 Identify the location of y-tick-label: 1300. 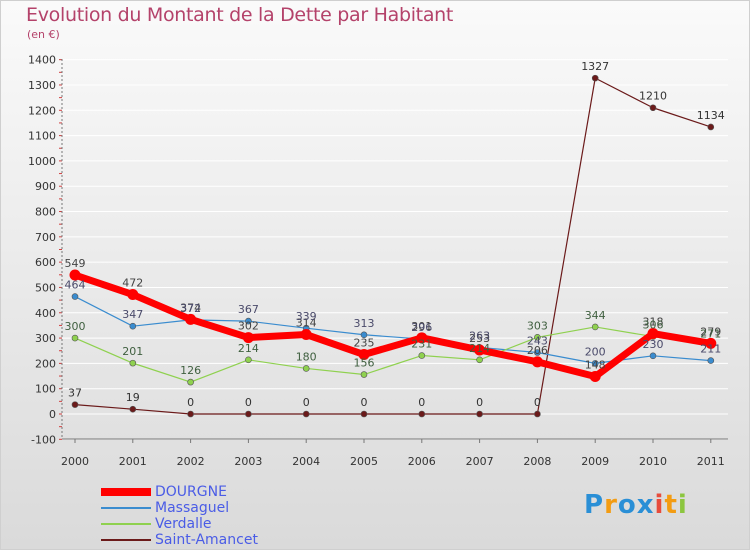
(42, 85).